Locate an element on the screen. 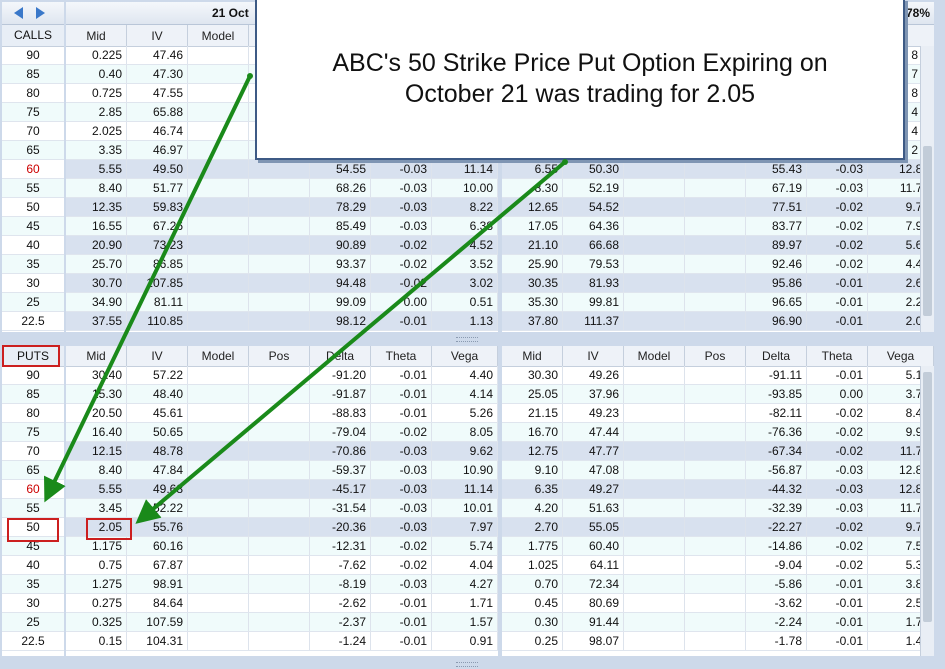  table-row: 30.30 49.26 -91.11 -0.01 5.10 is located at coordinates (718, 375).